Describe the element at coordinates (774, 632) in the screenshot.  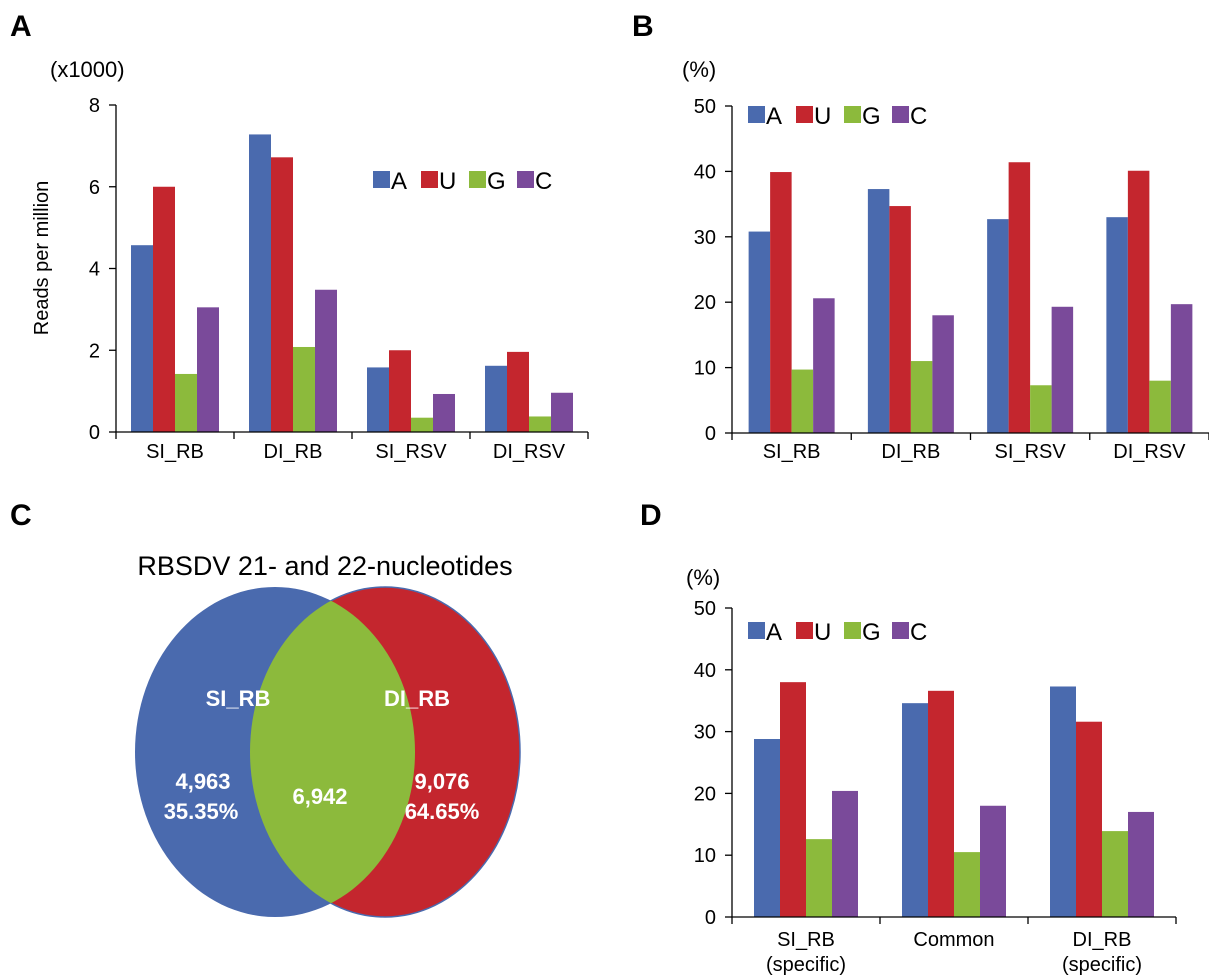
I see `chart-d-legend-label-a: A` at that location.